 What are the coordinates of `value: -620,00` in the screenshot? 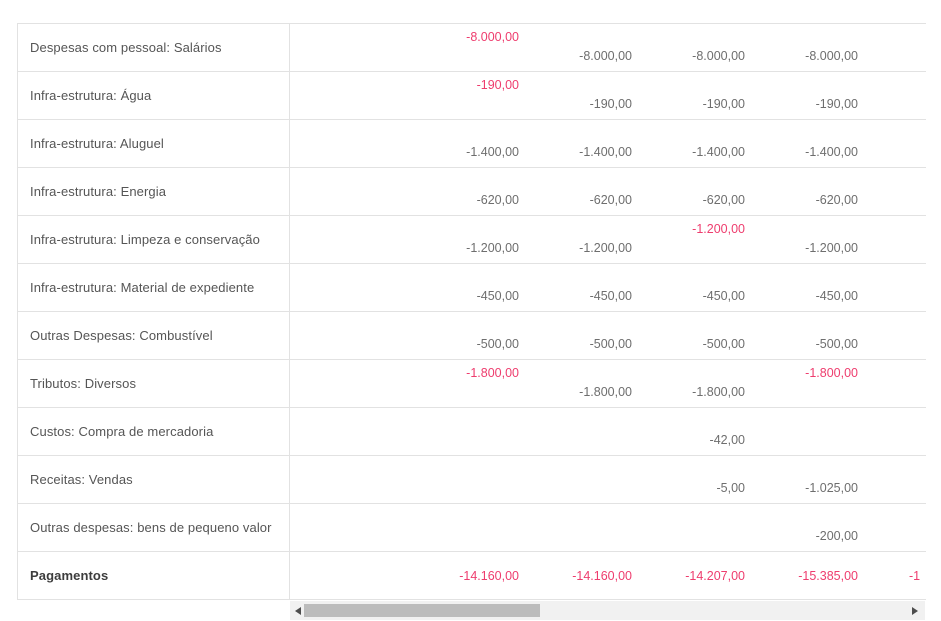 It's located at (836, 200).